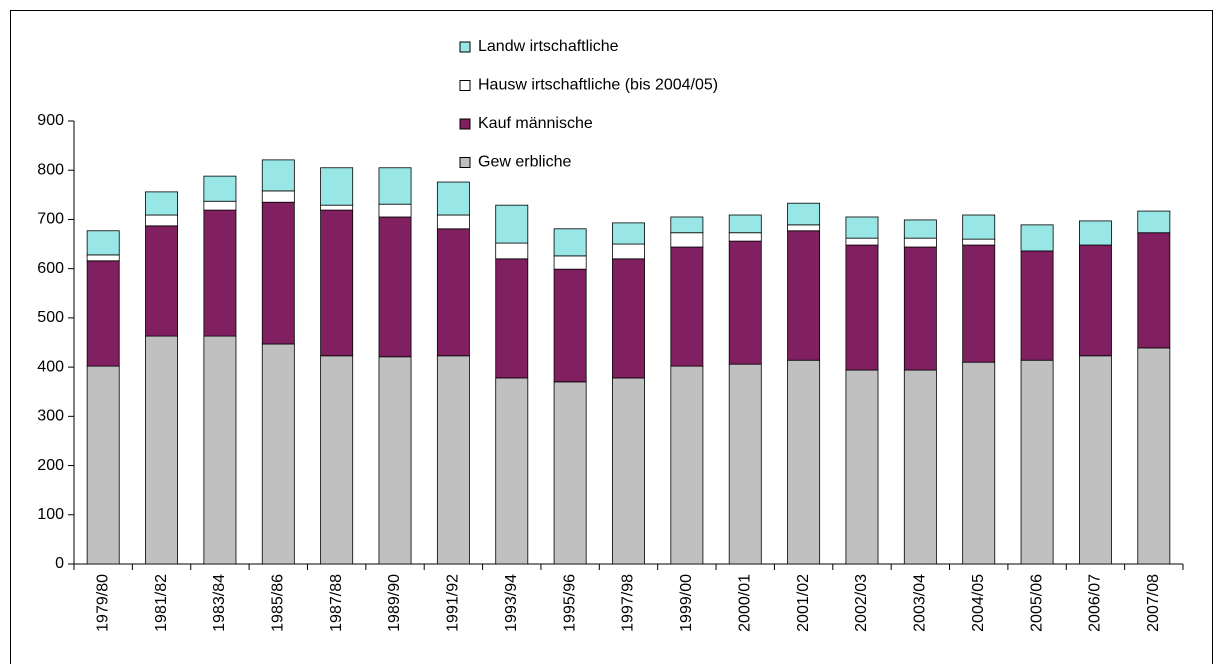  What do you see at coordinates (50, 416) in the screenshot?
I see `y-tick-label: 300` at bounding box center [50, 416].